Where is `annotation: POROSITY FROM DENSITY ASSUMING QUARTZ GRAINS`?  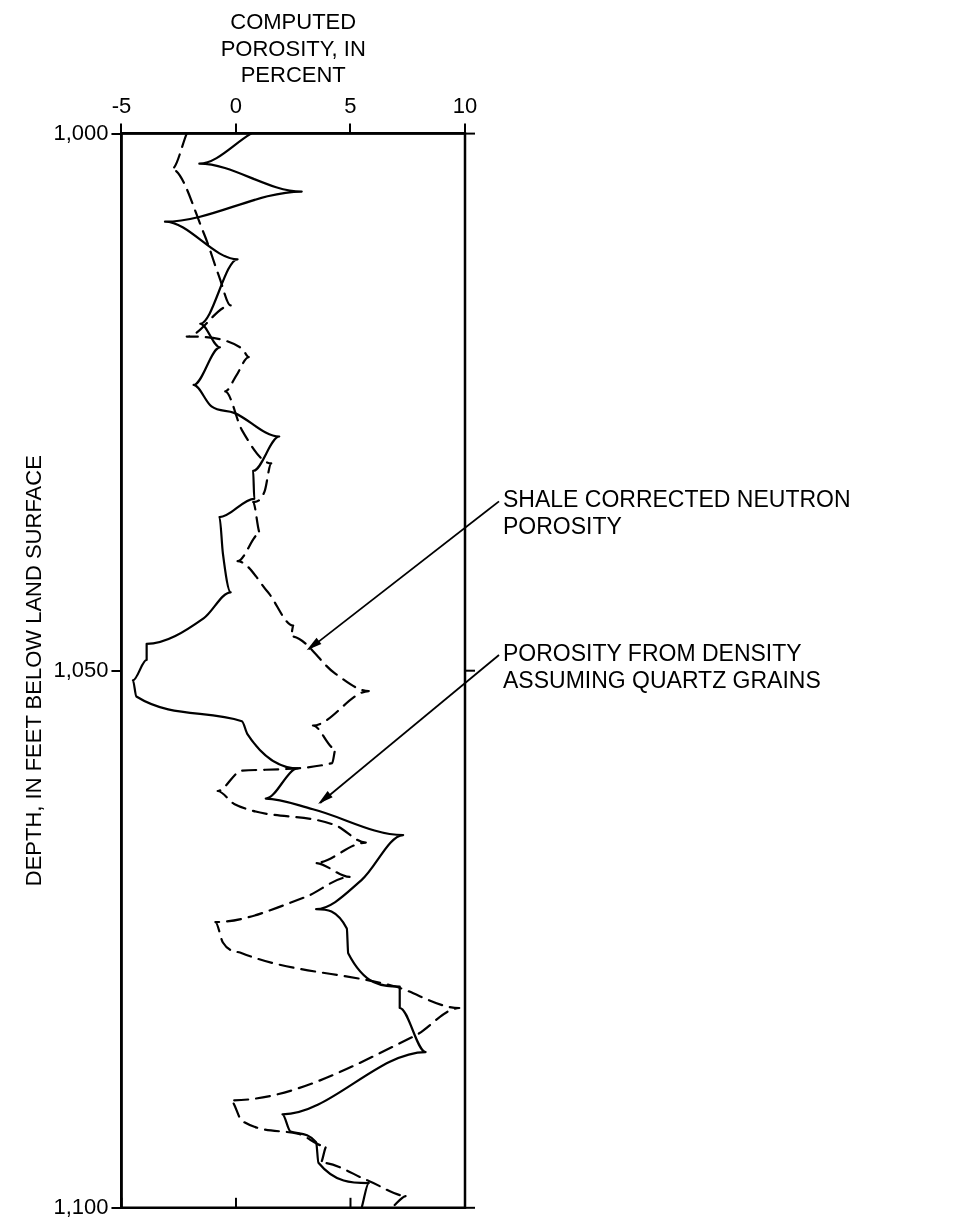 annotation: POROSITY FROM DENSITY ASSUMING QUARTZ GRAINS is located at coordinates (662, 666).